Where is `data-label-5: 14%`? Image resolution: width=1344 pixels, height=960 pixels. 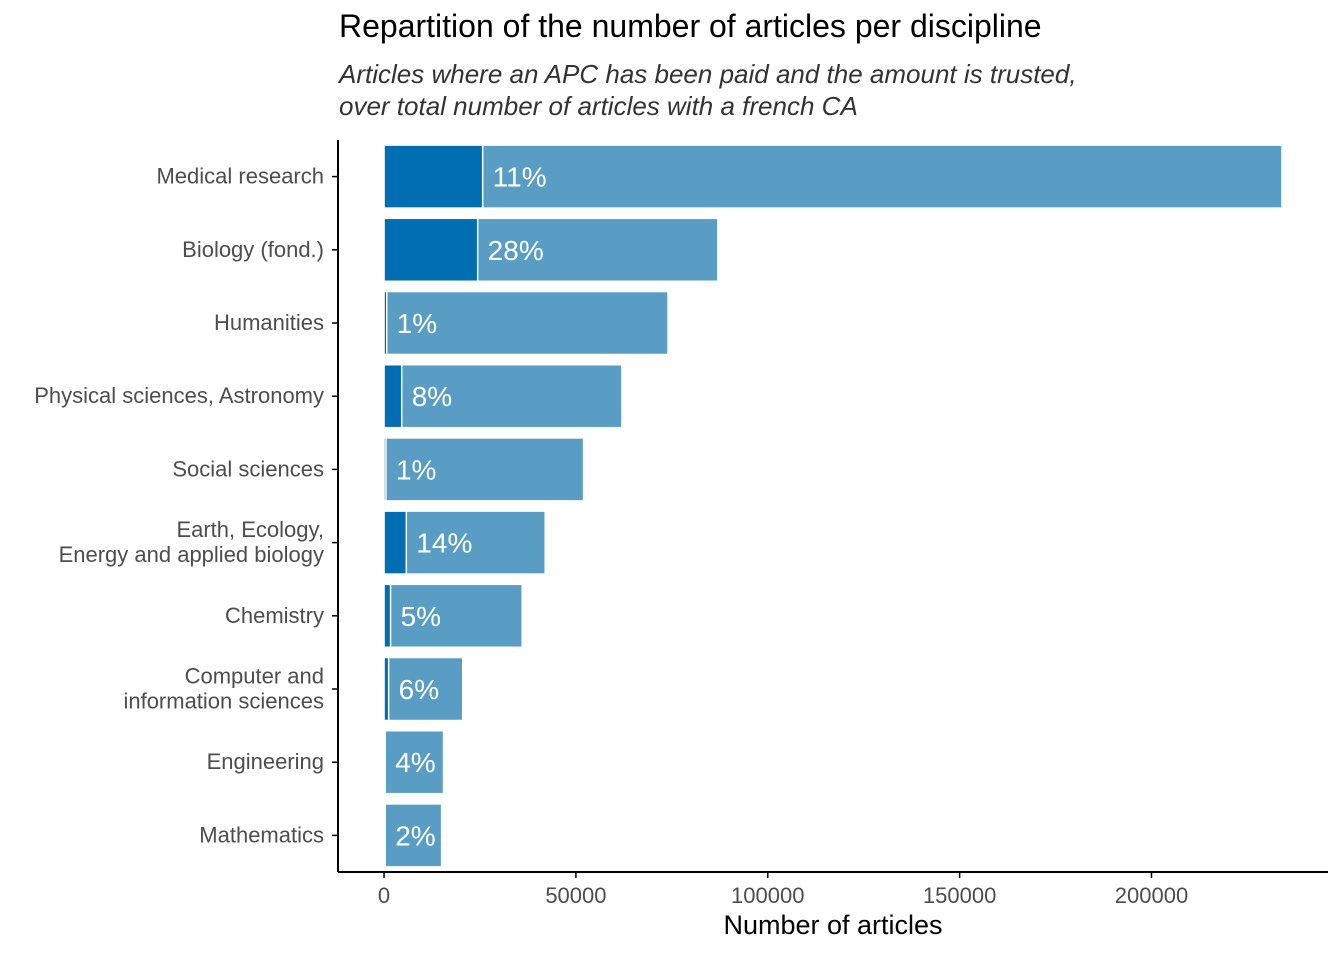
data-label-5: 14% is located at coordinates (444, 543).